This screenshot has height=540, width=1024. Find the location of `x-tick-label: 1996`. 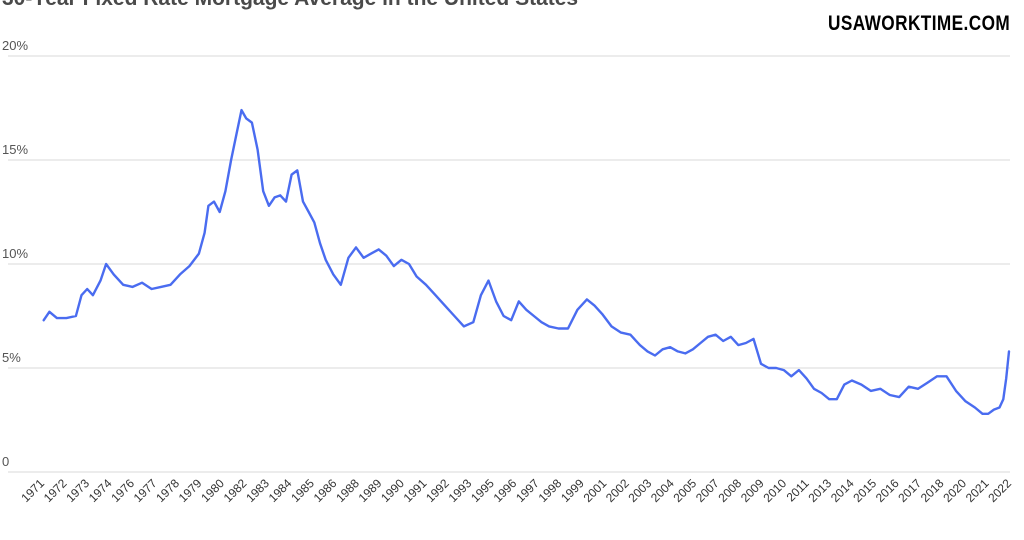

x-tick-label: 1996 is located at coordinates (505, 490).